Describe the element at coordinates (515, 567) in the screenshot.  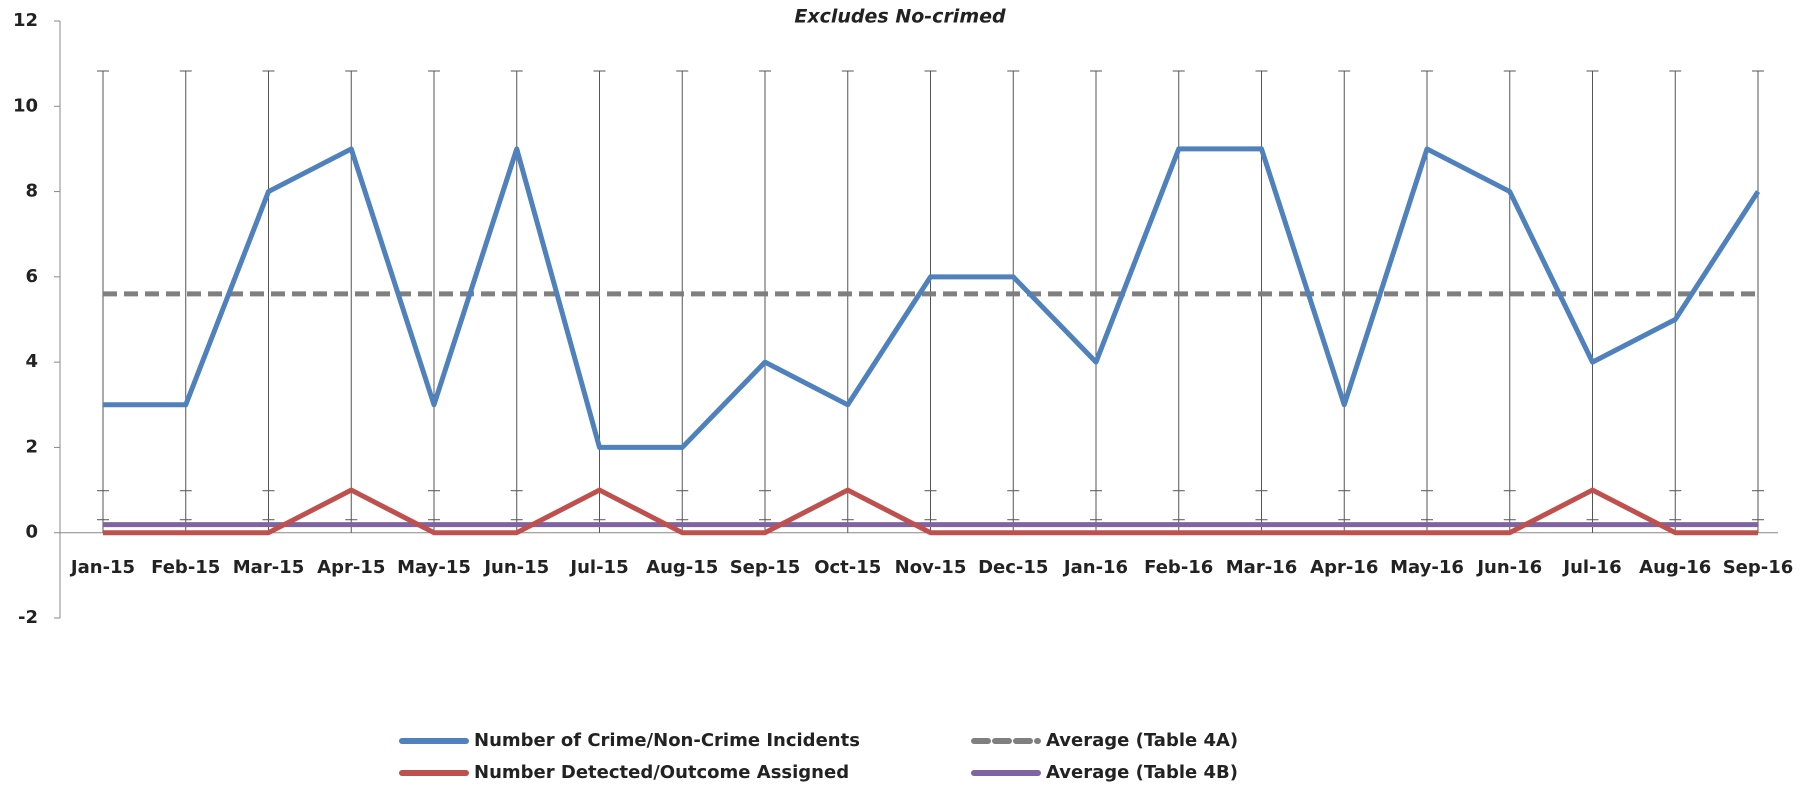
I see `x-tick-label: Jun-15` at that location.